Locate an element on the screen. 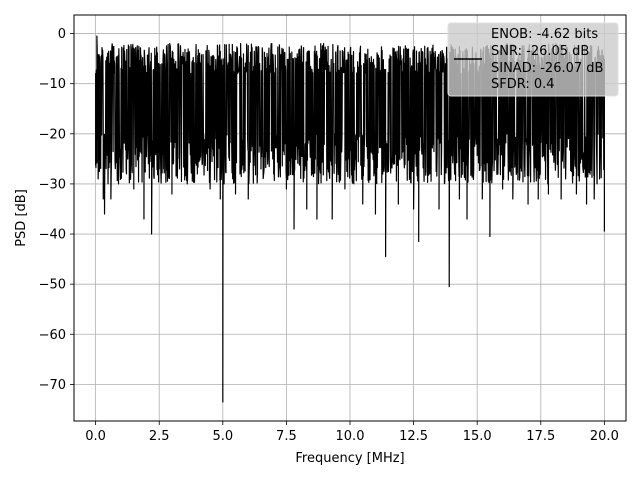 This screenshot has height=480, width=640. y-axis-label: PSD [dB] is located at coordinates (21, 218).